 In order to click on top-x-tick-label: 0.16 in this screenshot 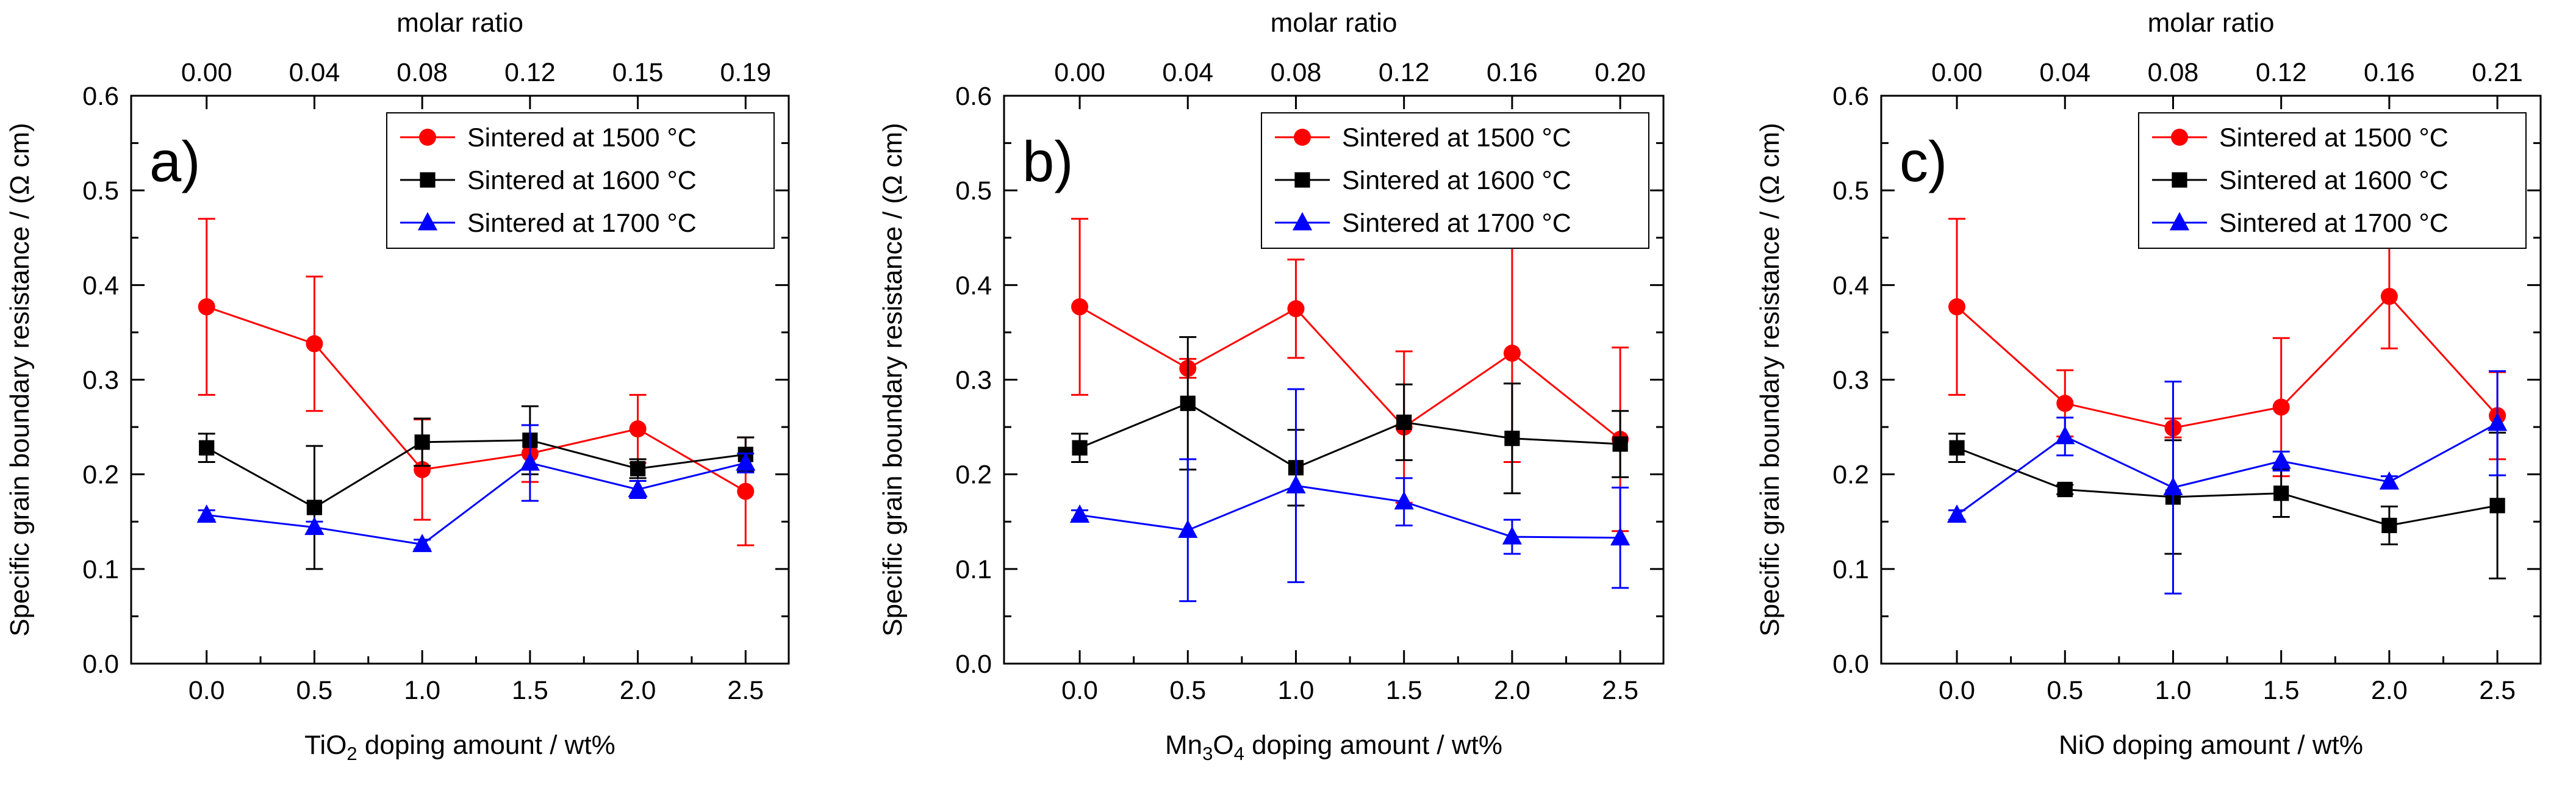, I will do `click(2390, 72)`.